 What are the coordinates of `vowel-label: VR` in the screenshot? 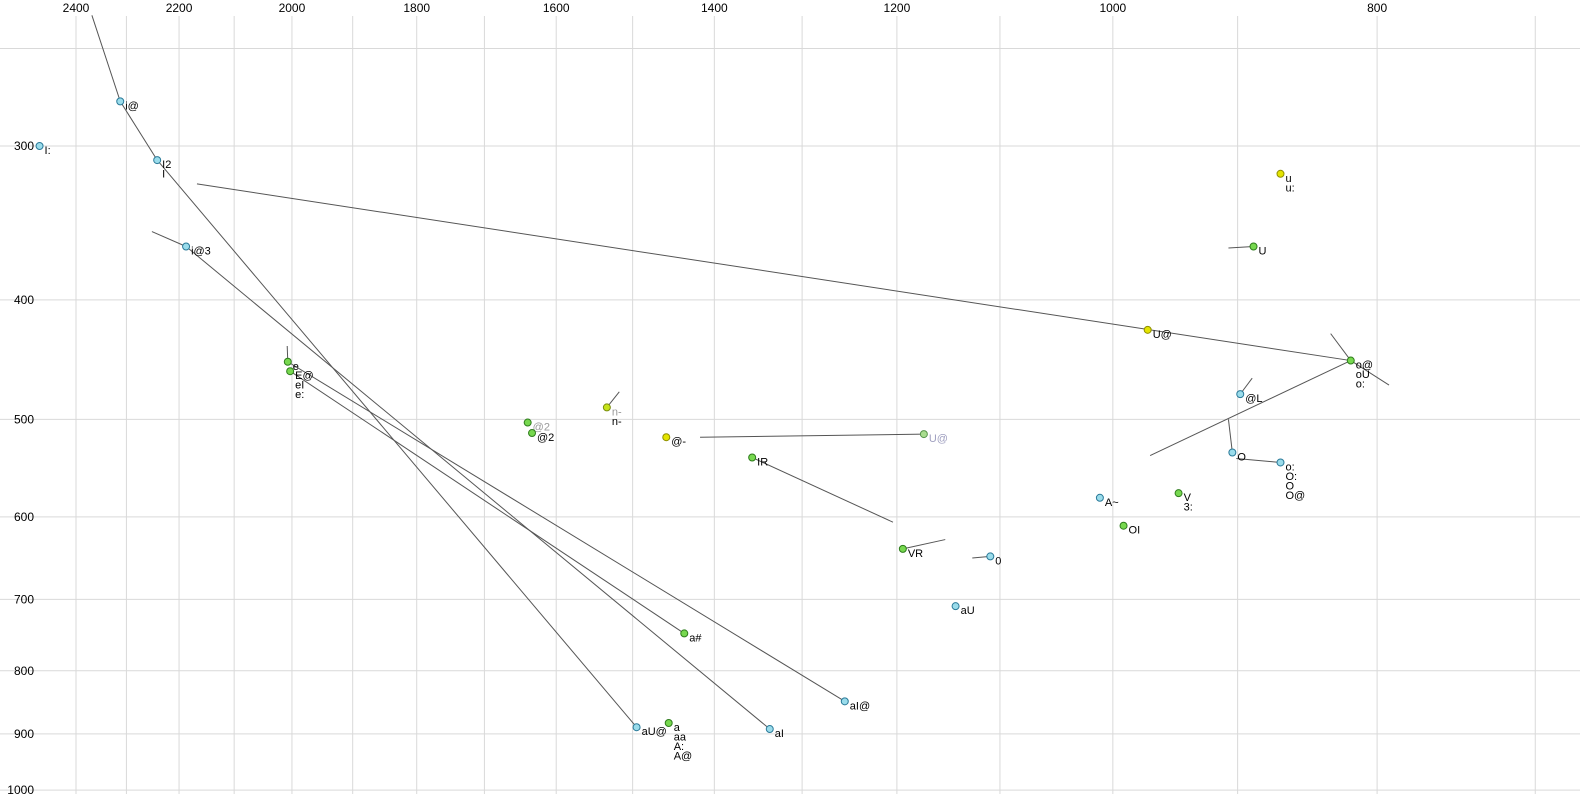 It's located at (915, 554).